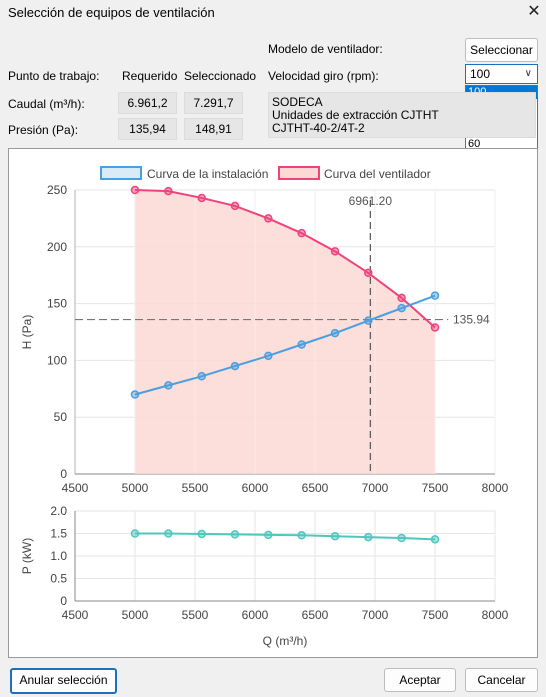  I want to click on y-tick-label: 0.5, so click(58, 579).